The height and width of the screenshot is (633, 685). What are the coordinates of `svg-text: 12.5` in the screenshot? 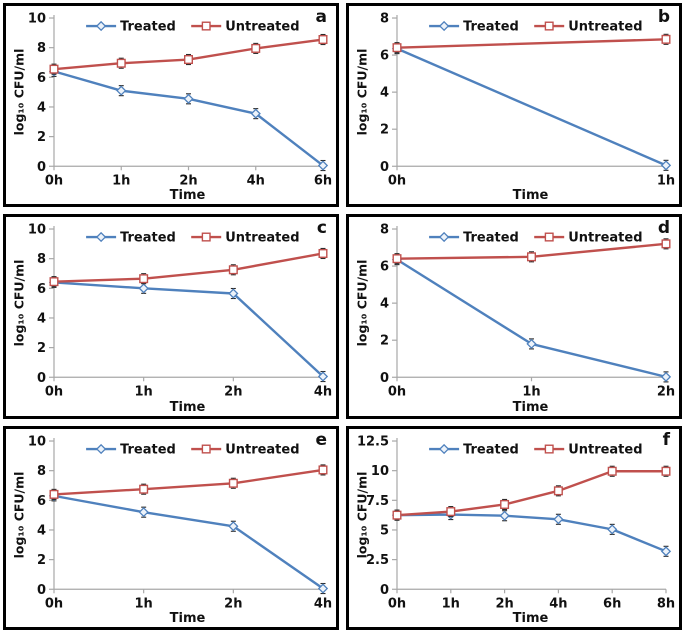 It's located at (373, 441).